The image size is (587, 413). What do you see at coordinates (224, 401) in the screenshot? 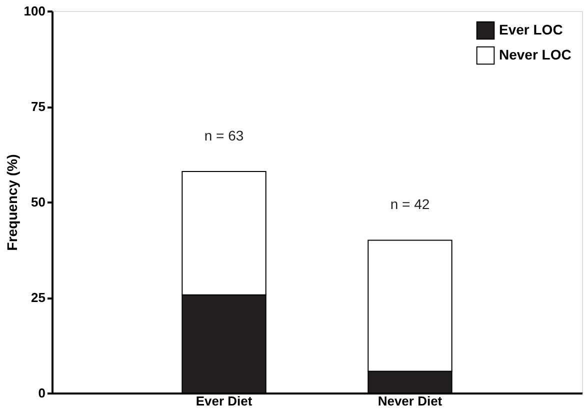
I see `x-tick-label: Ever Diet` at bounding box center [224, 401].